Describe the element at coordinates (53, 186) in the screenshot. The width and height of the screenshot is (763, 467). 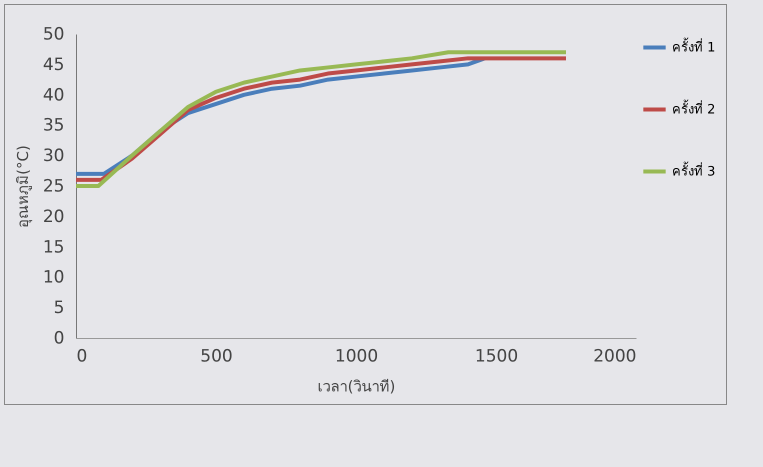
I see `y-tick-label: 25` at that location.